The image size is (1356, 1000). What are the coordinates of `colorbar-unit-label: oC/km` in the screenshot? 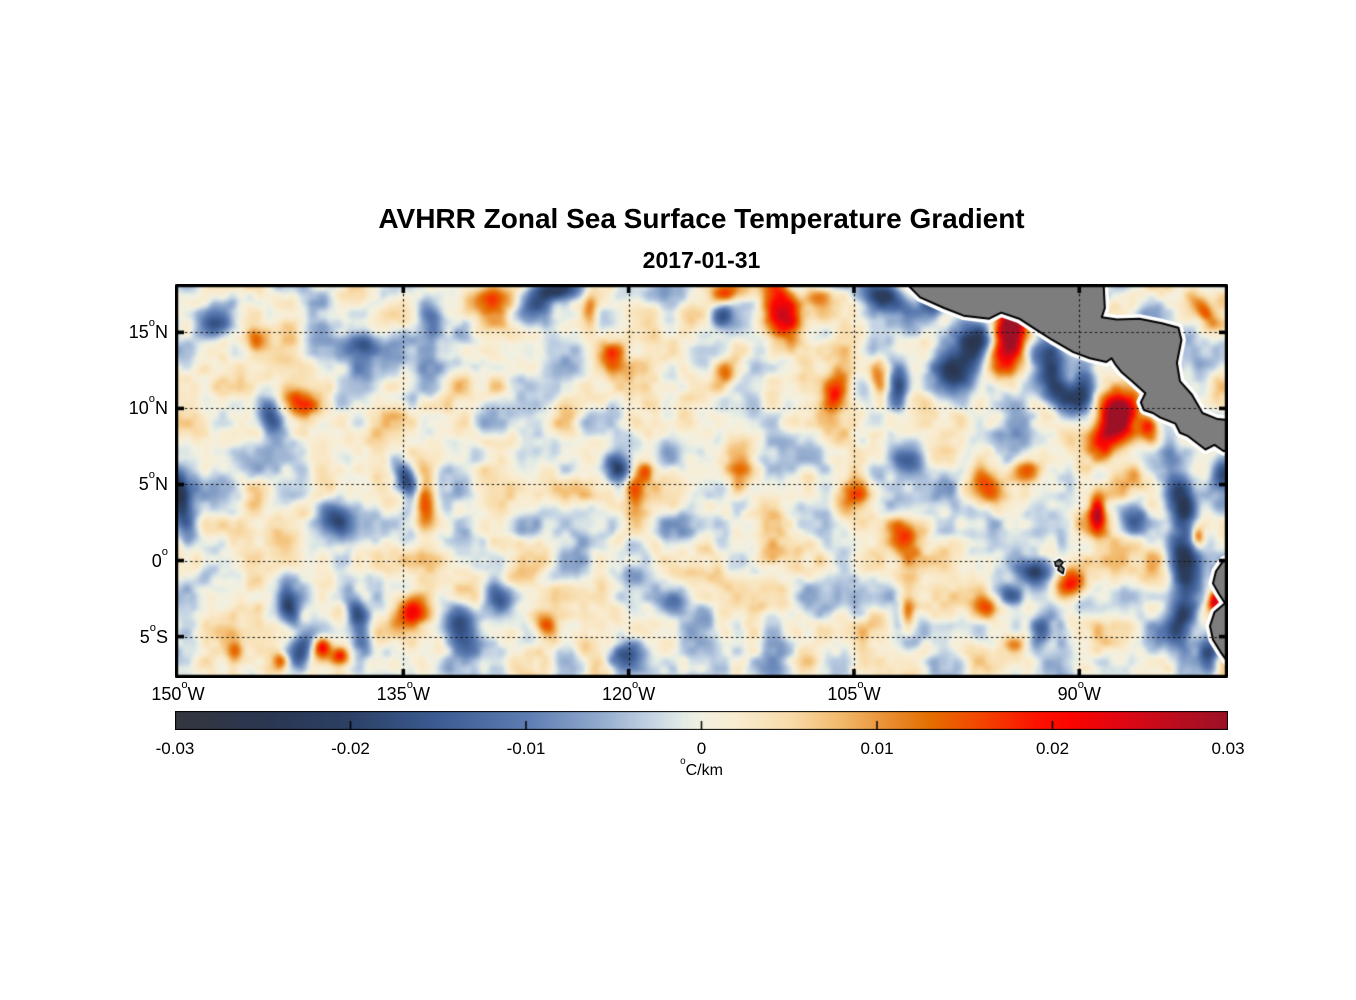 It's located at (701, 768).